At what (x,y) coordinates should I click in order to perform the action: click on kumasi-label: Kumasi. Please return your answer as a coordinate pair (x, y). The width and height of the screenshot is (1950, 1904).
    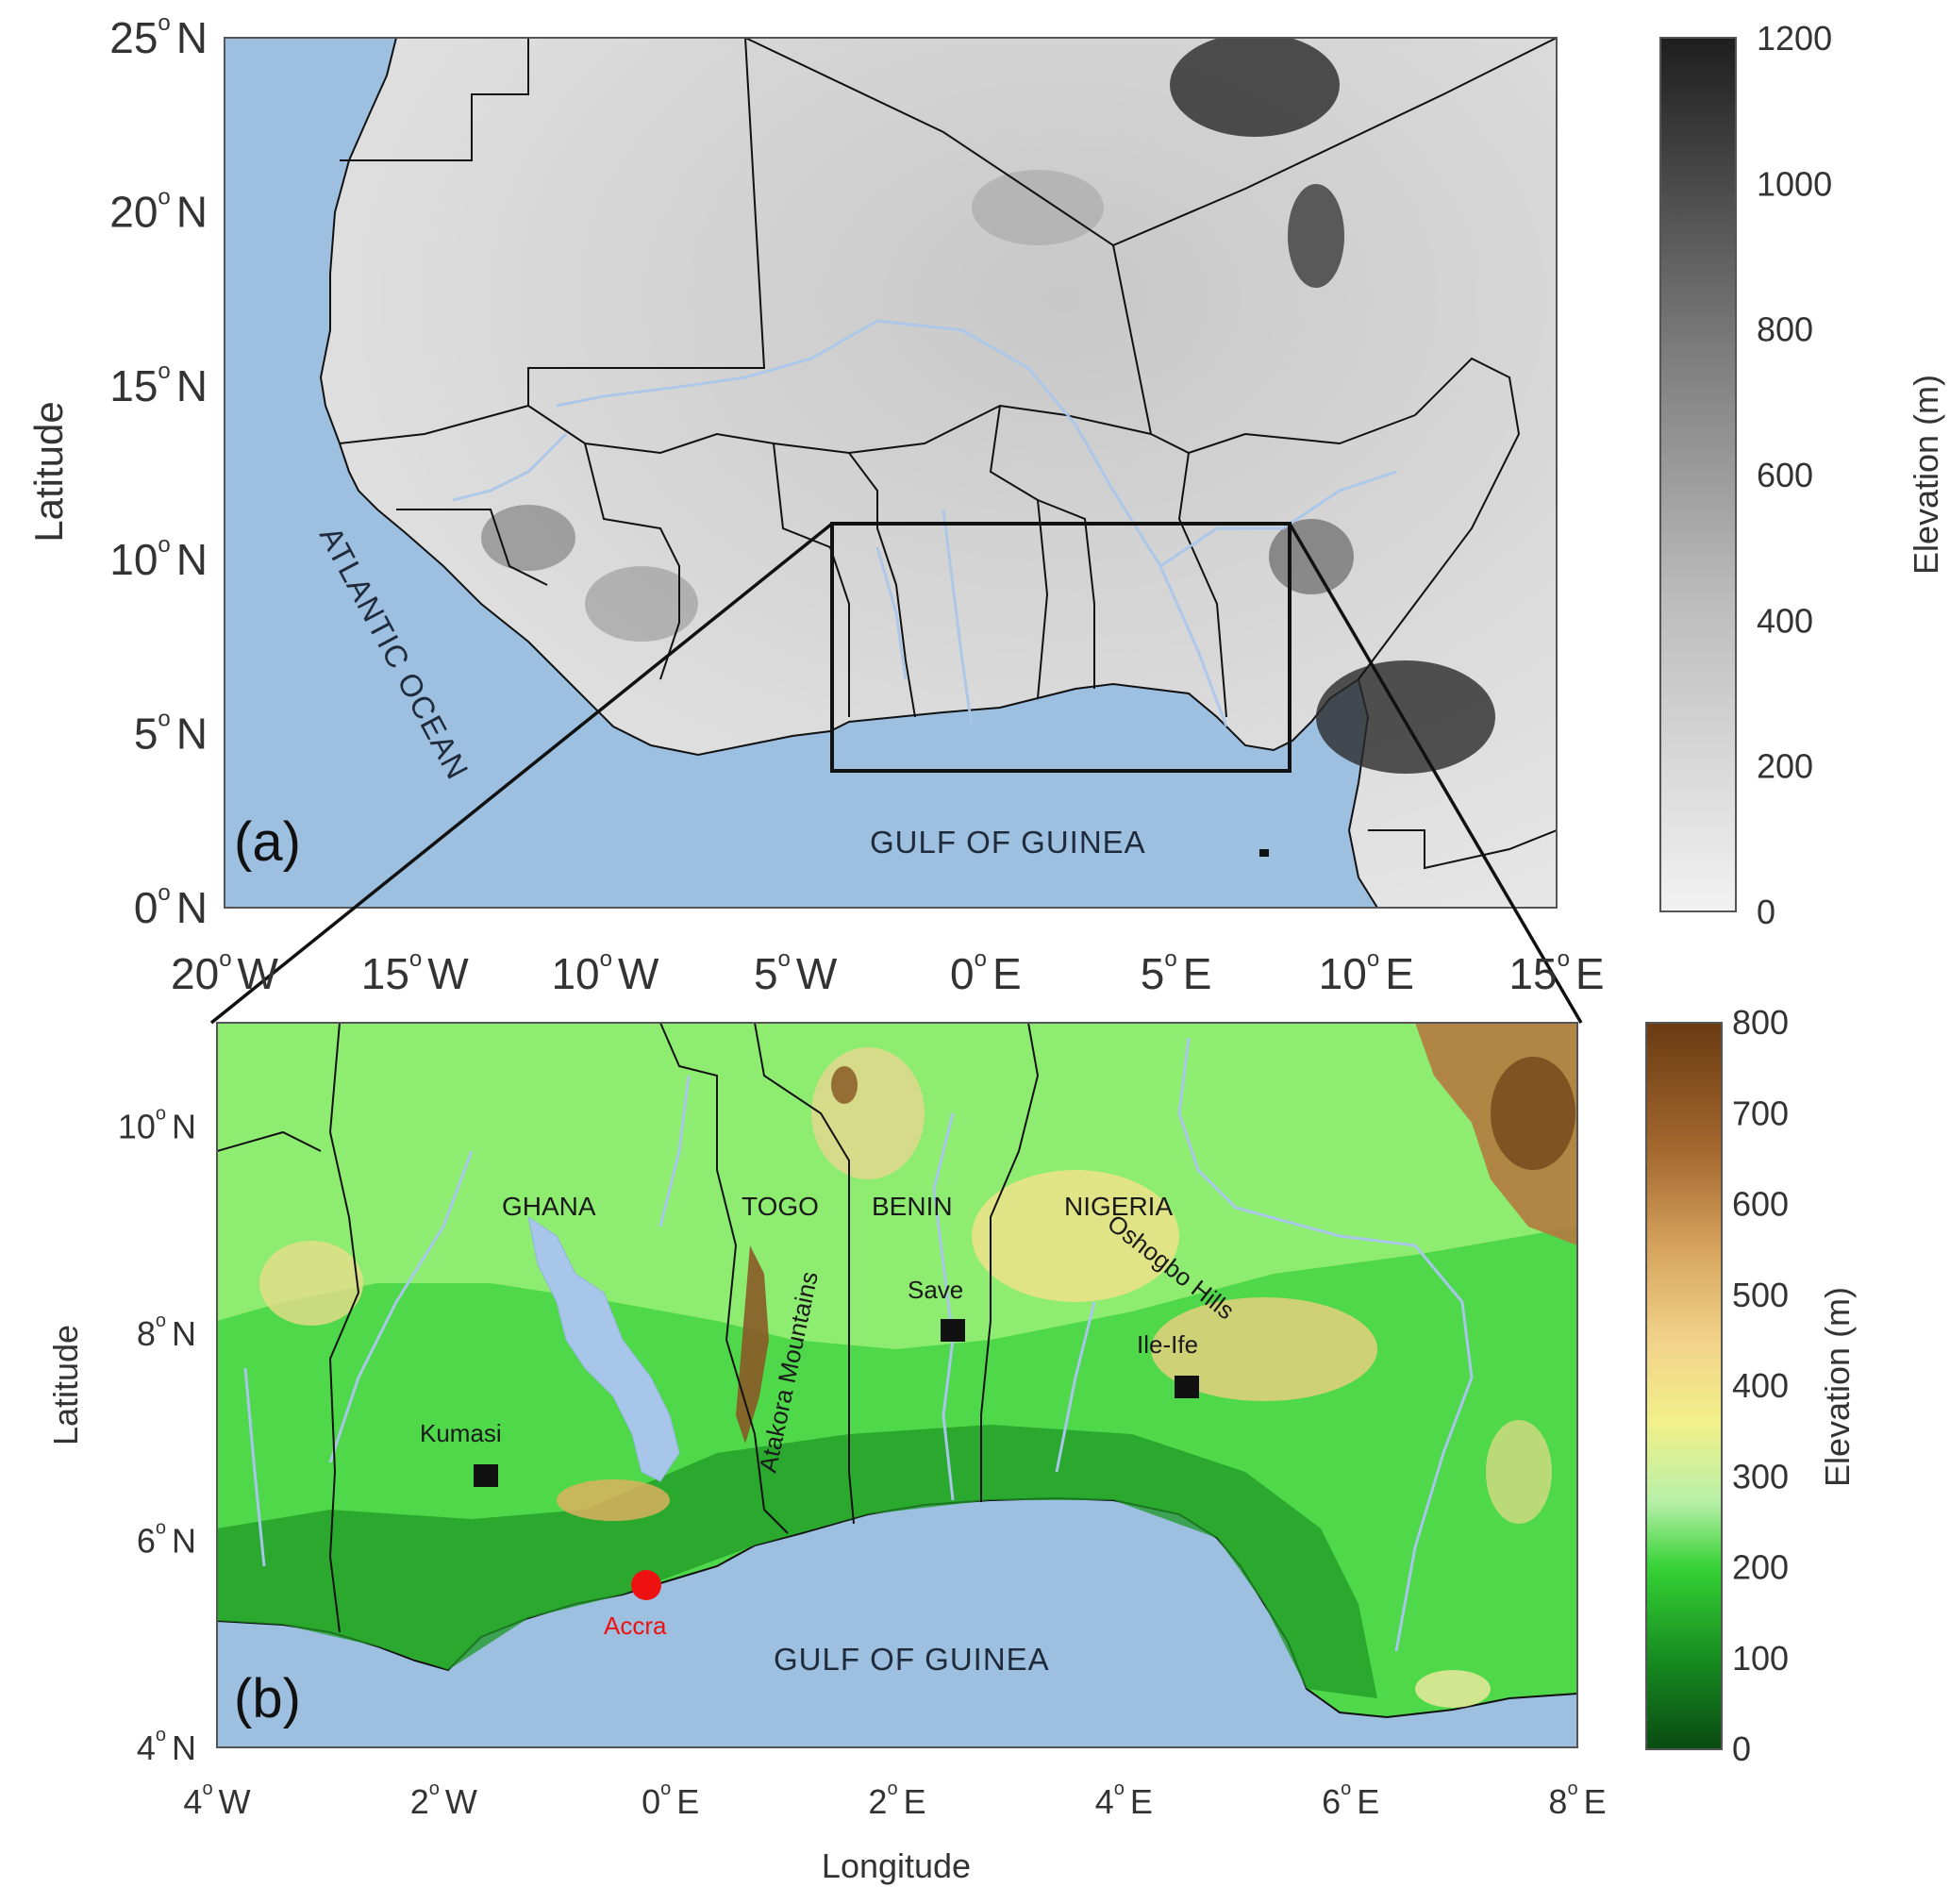
    Looking at the image, I should click on (461, 1433).